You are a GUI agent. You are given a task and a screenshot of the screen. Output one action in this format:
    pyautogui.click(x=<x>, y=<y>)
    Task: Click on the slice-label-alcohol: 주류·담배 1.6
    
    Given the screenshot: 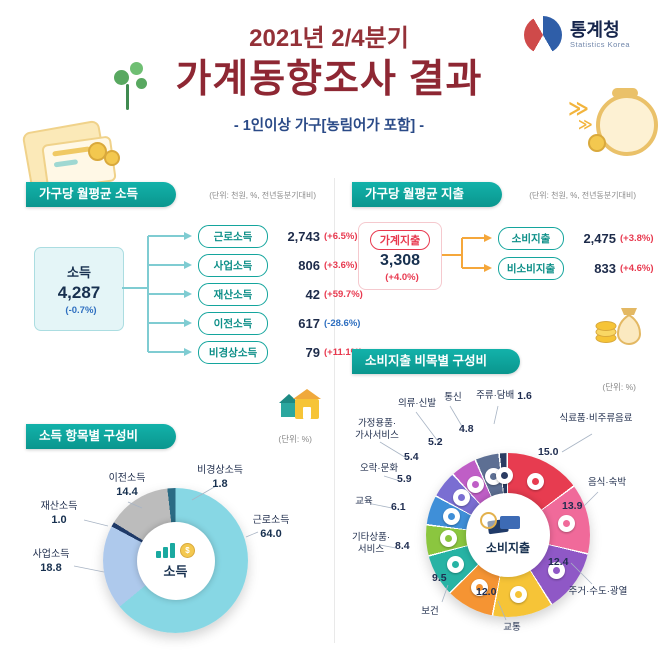 What is the action you would take?
    pyautogui.click(x=504, y=396)
    